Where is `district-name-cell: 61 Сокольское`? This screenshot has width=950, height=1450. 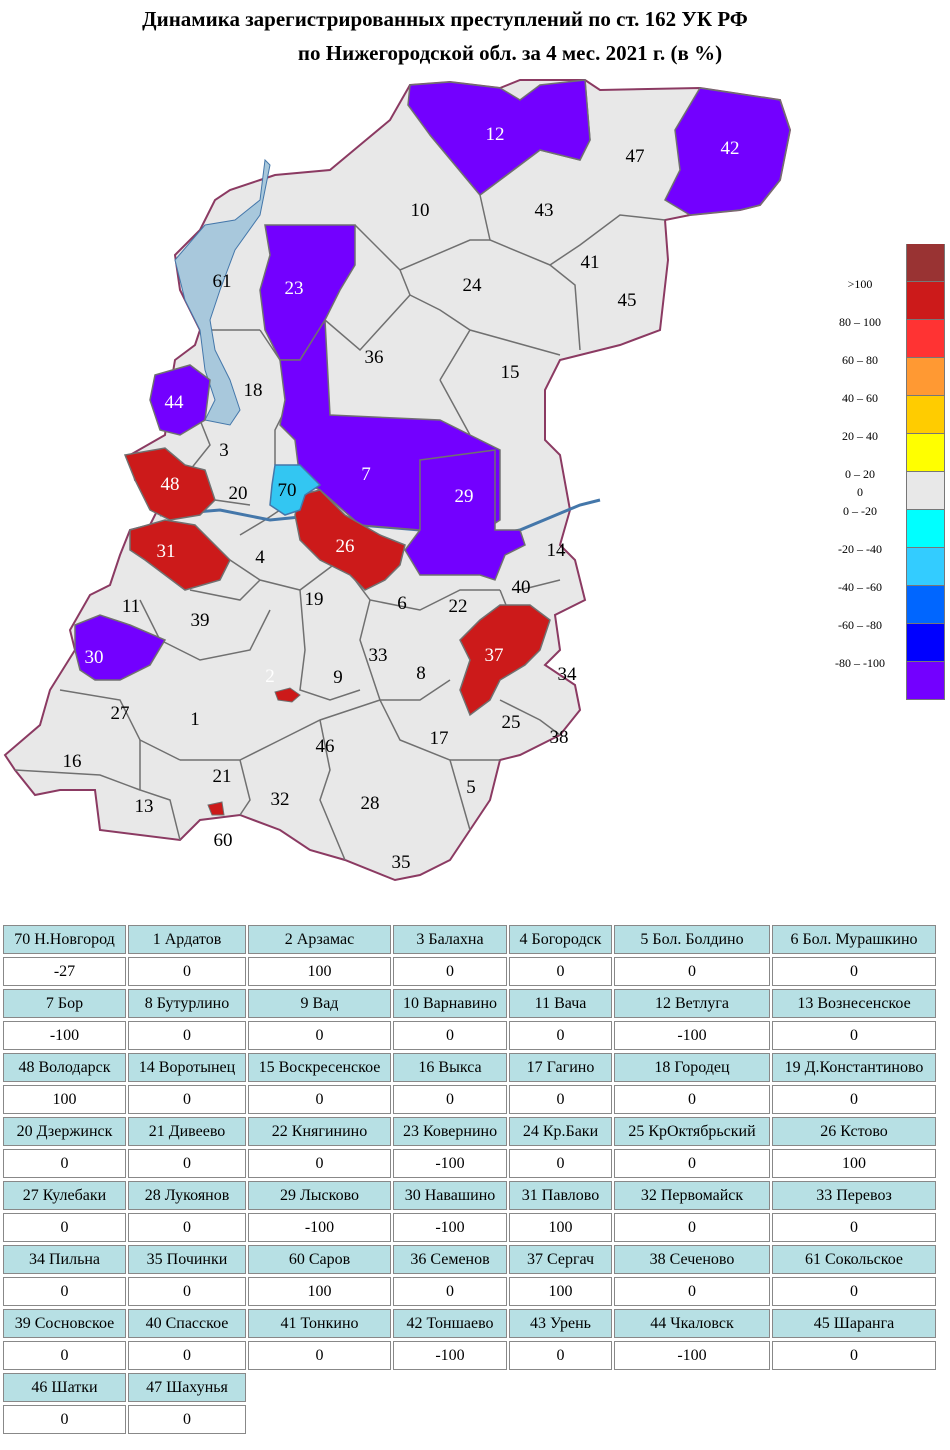
district-name-cell: 61 Сокольское is located at coordinates (854, 1259).